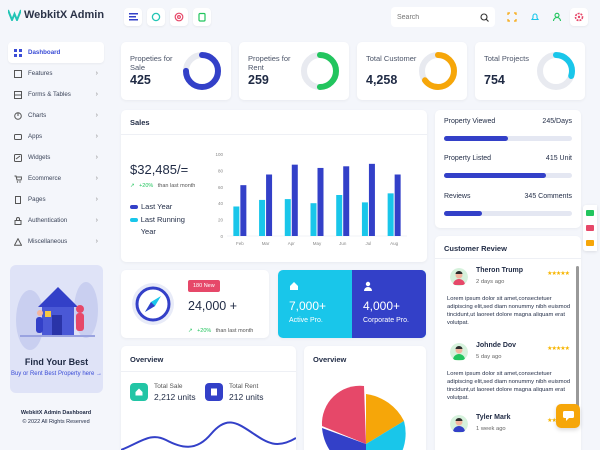 The width and height of the screenshot is (600, 450). I want to click on corporate-section, so click(389, 304).